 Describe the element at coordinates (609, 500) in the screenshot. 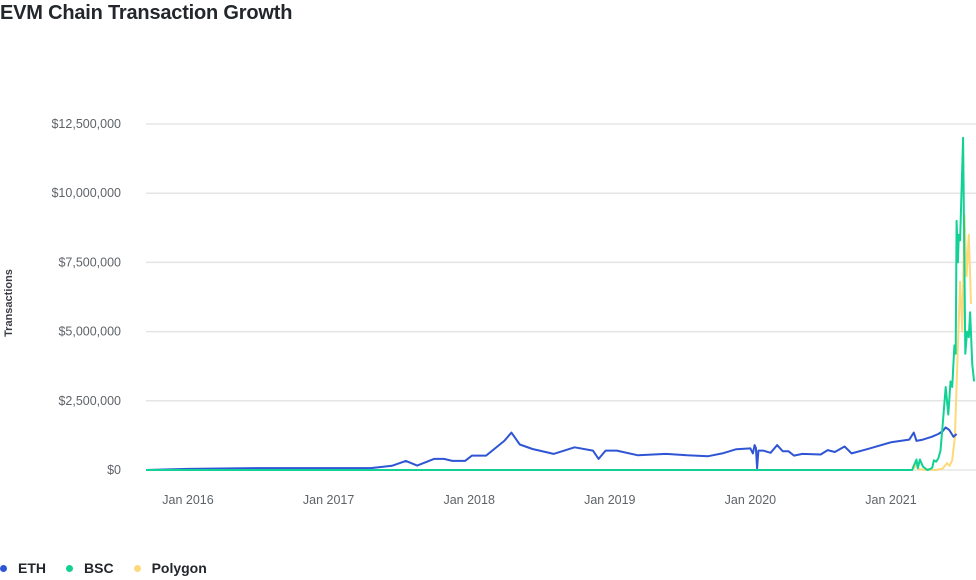

I see `x-tick-label: Jan 2019` at that location.